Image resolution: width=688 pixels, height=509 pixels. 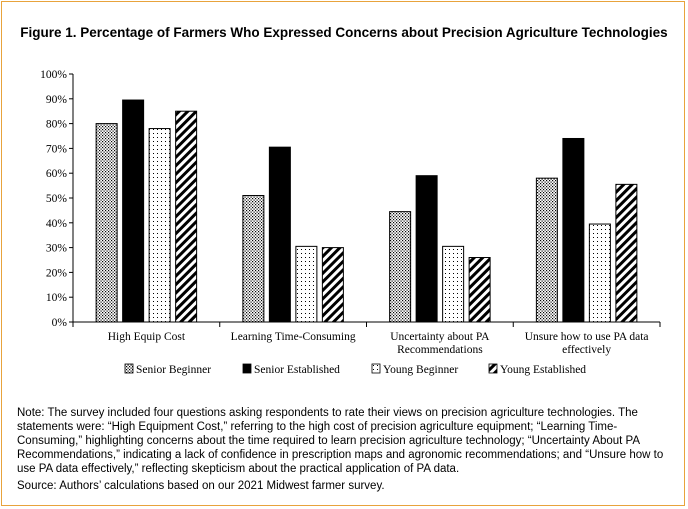 What do you see at coordinates (53, 75) in the screenshot?
I see `y-tick-label: 100%` at bounding box center [53, 75].